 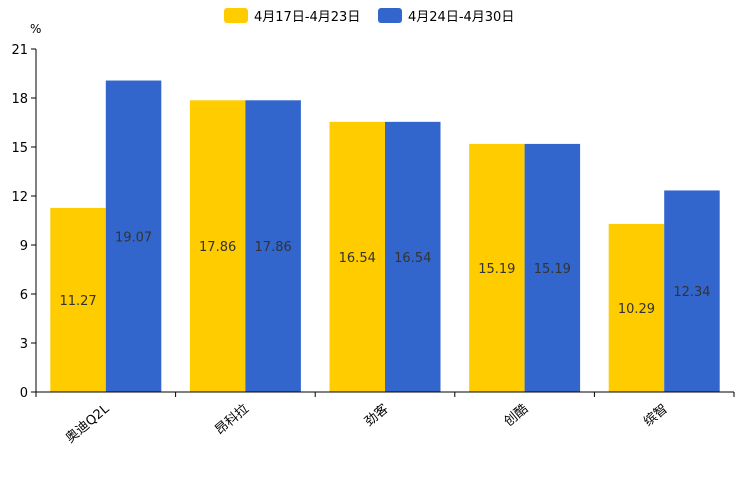 I want to click on y-tick-label: 0, so click(x=24, y=393).